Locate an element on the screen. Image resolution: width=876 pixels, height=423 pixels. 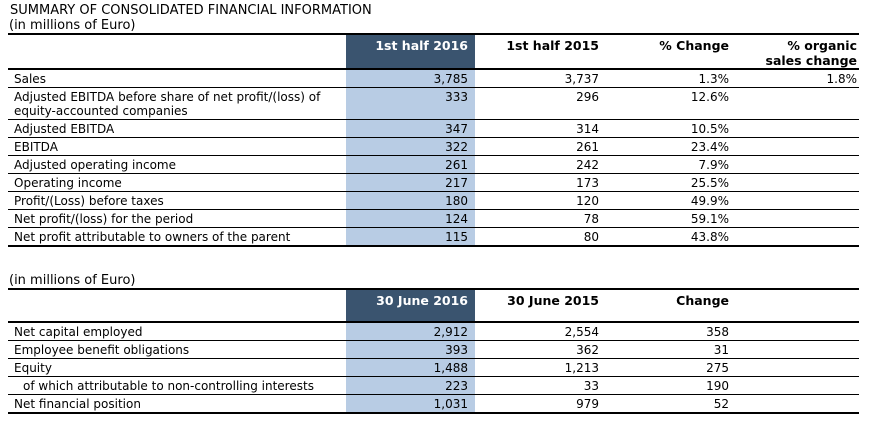
cell-value: 242 is located at coordinates (538, 164).